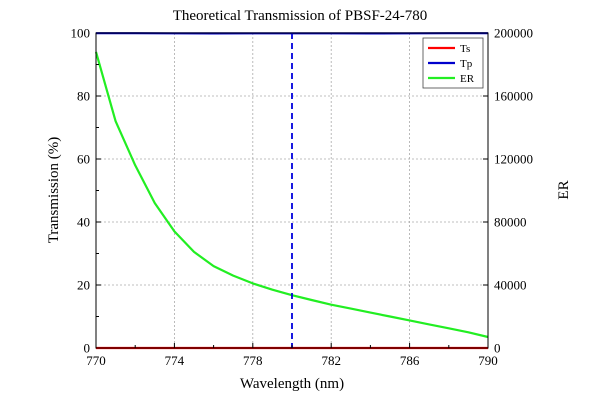 The image size is (600, 400). What do you see at coordinates (300, 16) in the screenshot?
I see `chart-title: Theoretical Transmission of PBSF-24-780` at bounding box center [300, 16].